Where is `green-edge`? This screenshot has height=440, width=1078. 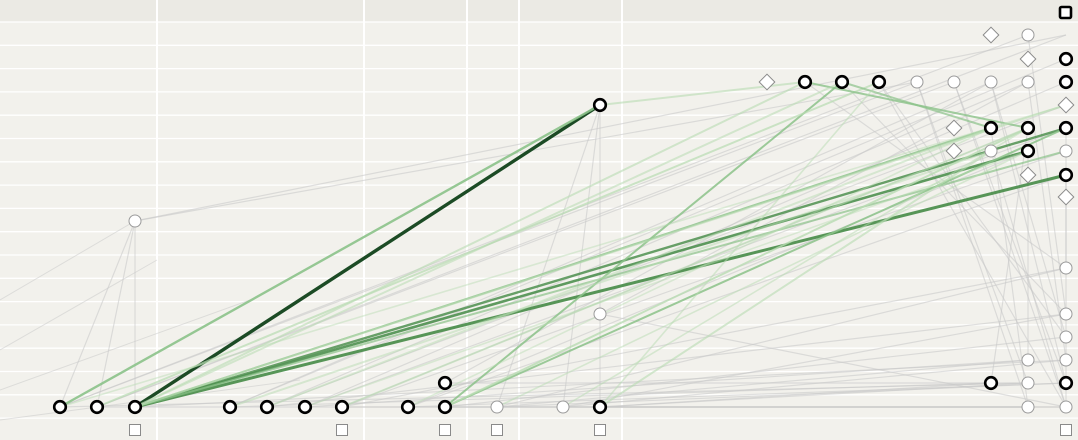 green-edge is located at coordinates (916, 105).